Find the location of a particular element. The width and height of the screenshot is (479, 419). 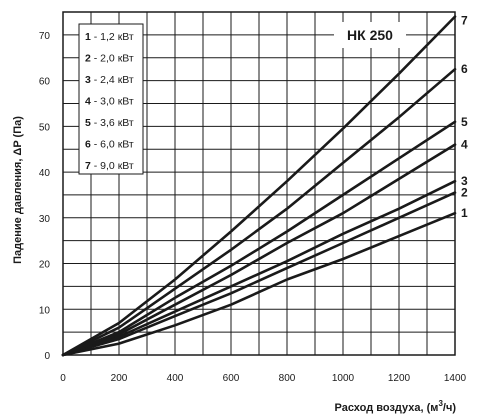

legend-entry: 4 - 3,0 кВт is located at coordinates (109, 102).